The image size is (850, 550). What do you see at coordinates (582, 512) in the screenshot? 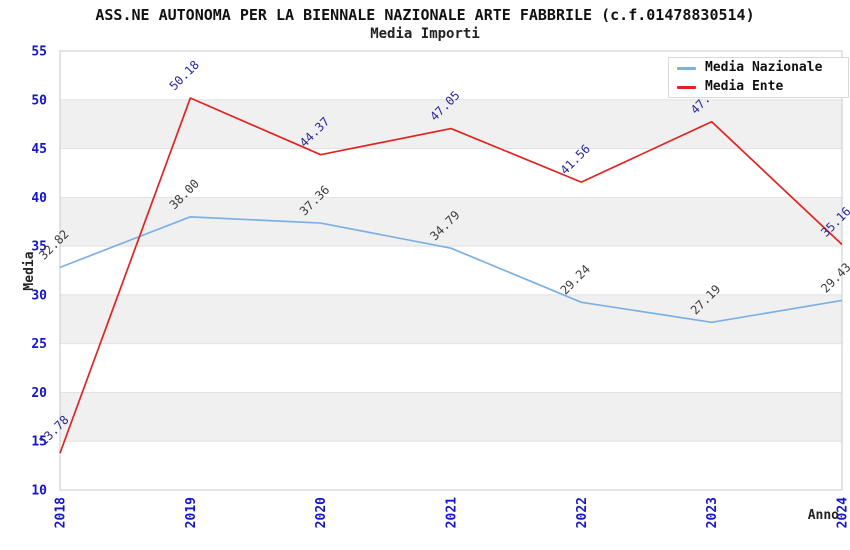
I see `x-tick-label: 2022` at bounding box center [582, 512].